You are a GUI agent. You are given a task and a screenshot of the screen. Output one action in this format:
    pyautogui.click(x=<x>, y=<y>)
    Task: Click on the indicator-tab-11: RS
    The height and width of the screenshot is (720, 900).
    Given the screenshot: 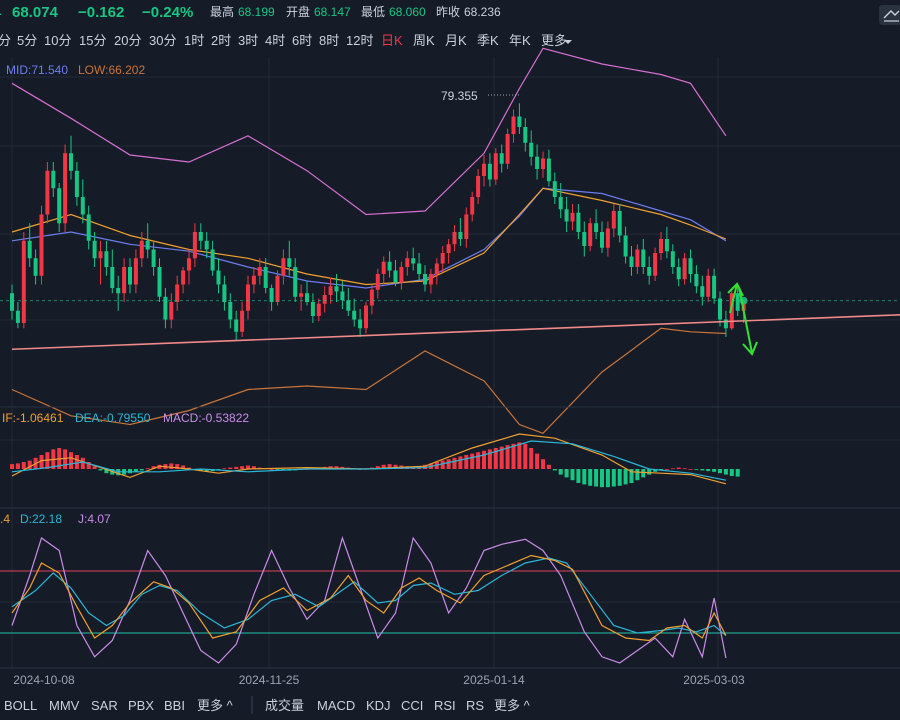 What is the action you would take?
    pyautogui.click(x=475, y=705)
    